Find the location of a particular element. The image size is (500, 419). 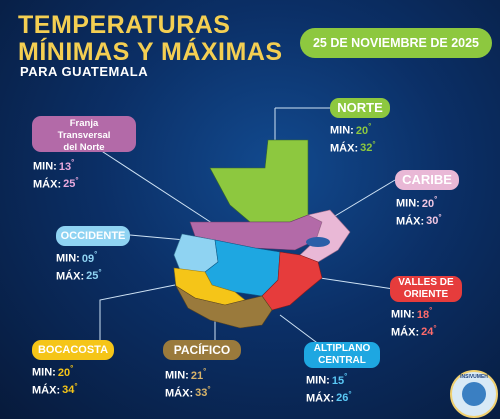

title-line-1: TEMPERATURAS is located at coordinates (124, 25).